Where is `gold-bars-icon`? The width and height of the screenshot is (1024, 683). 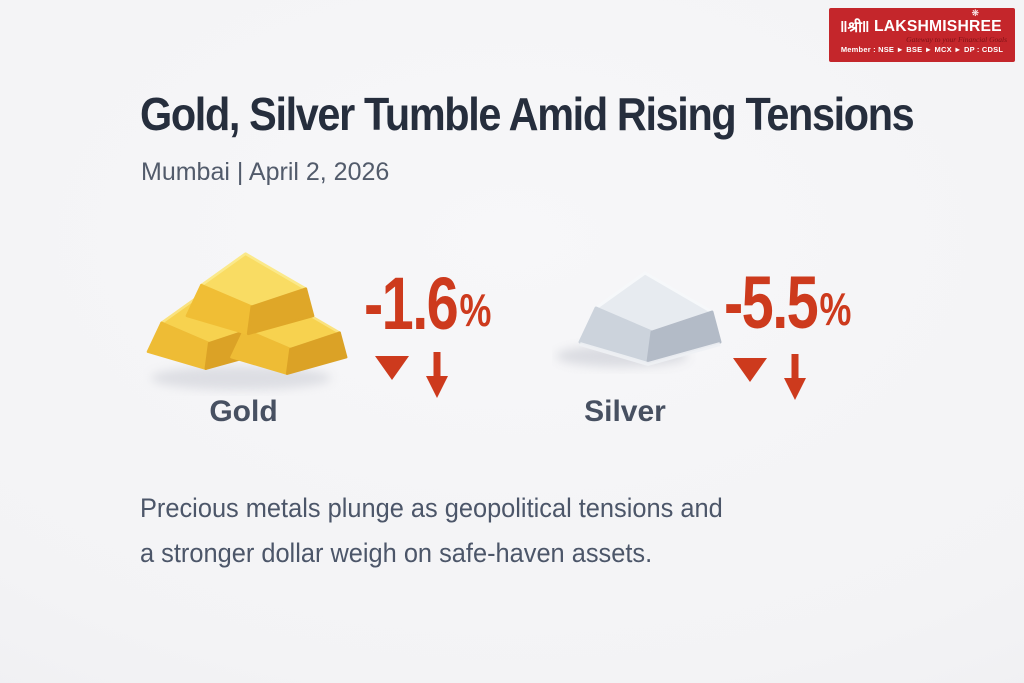 gold-bars-icon is located at coordinates (247, 321).